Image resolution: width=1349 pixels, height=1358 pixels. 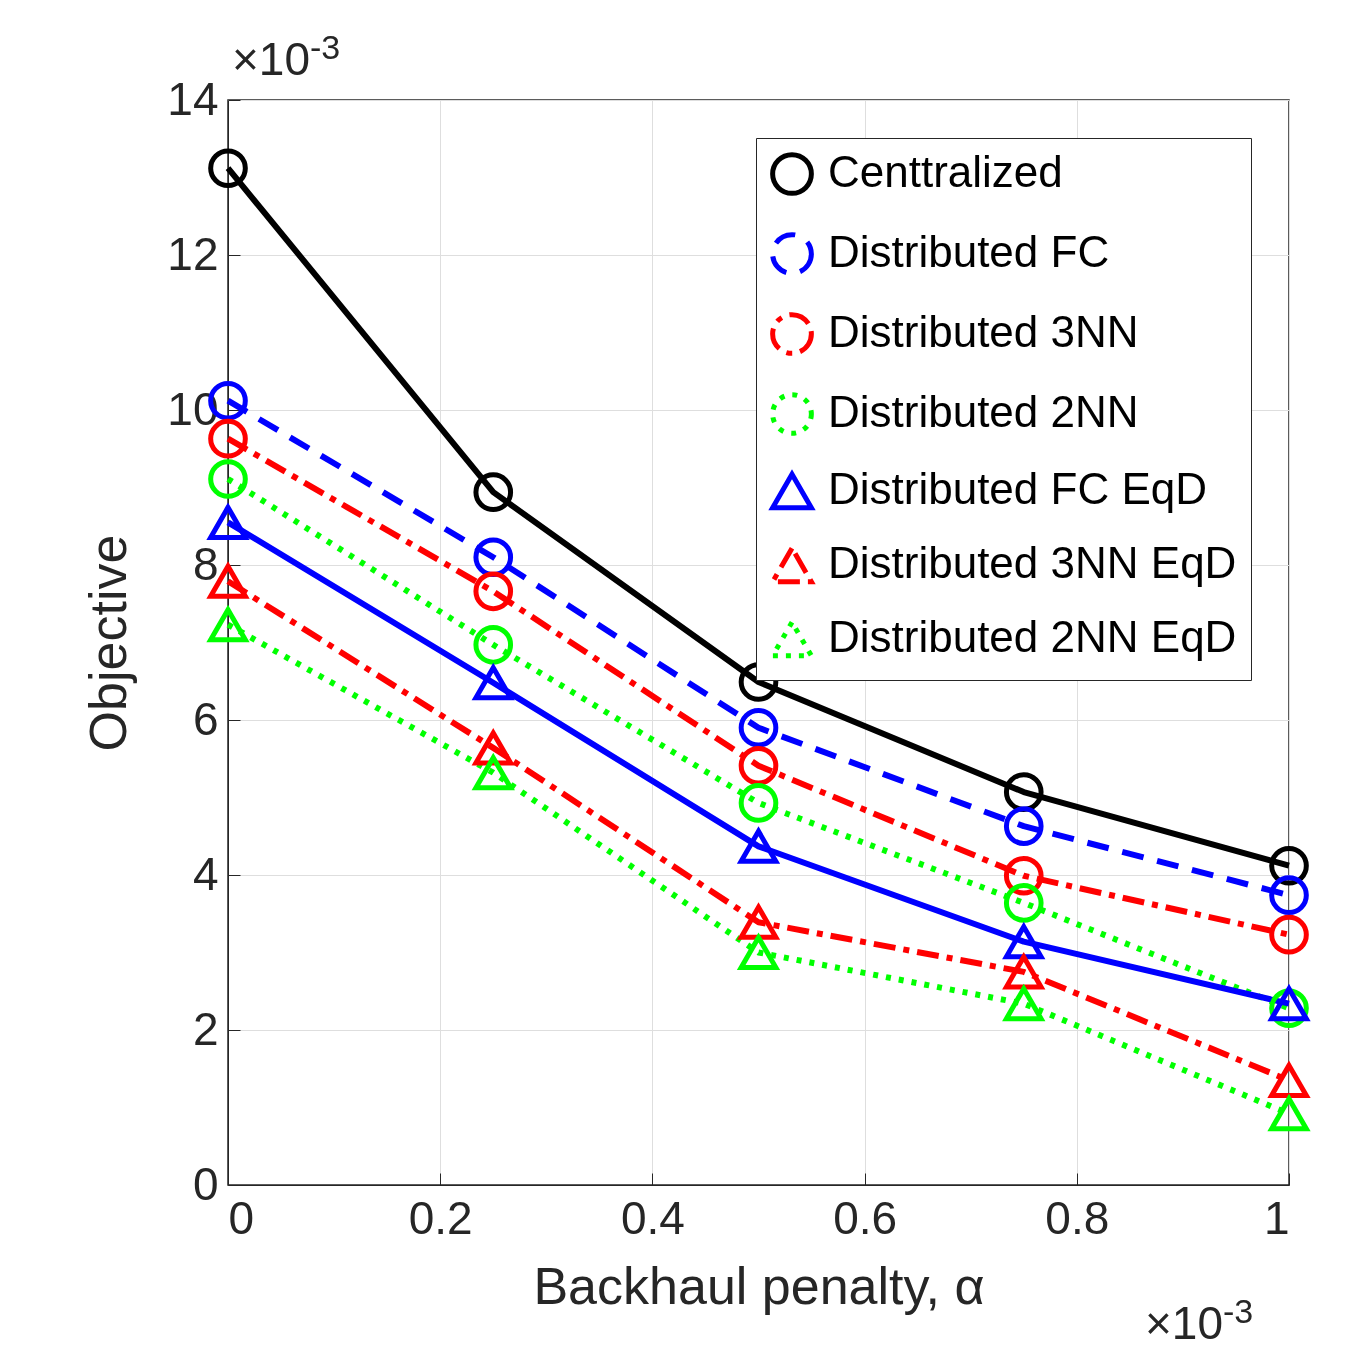 I want to click on x-tick-label: 0, so click(x=241, y=1217).